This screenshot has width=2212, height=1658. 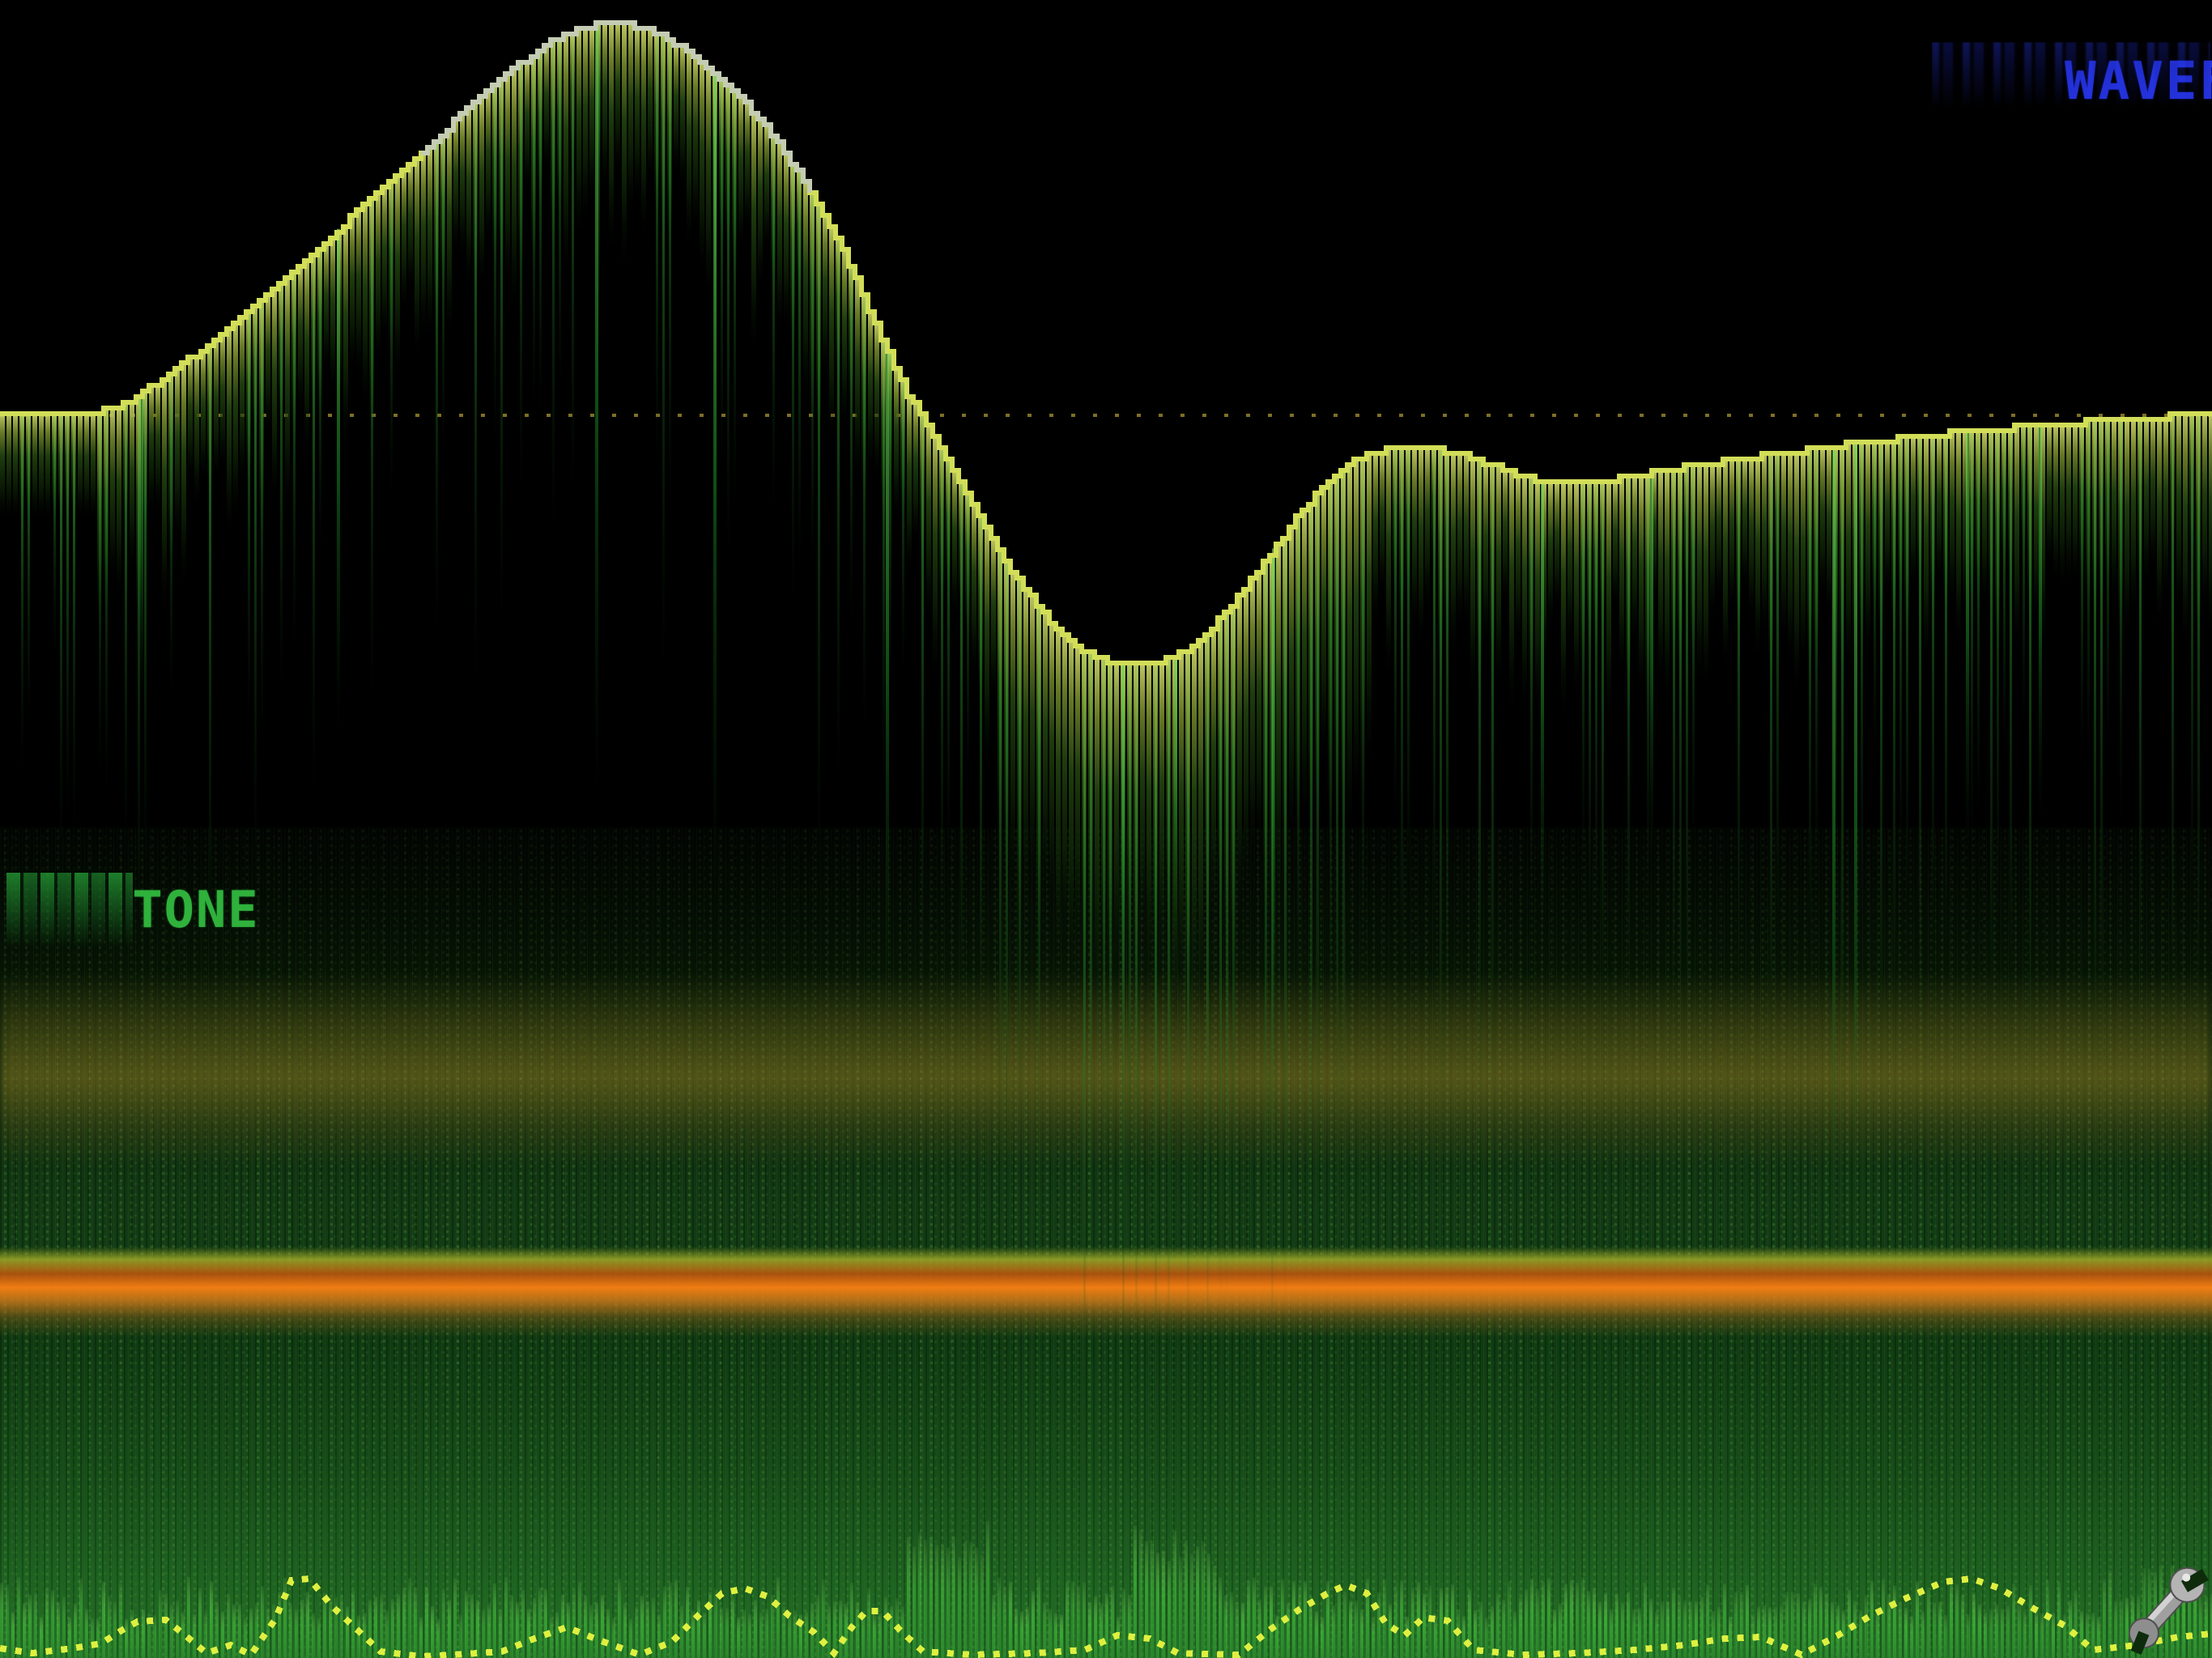 I want to click on tone-label-text: TONE, so click(x=196, y=909).